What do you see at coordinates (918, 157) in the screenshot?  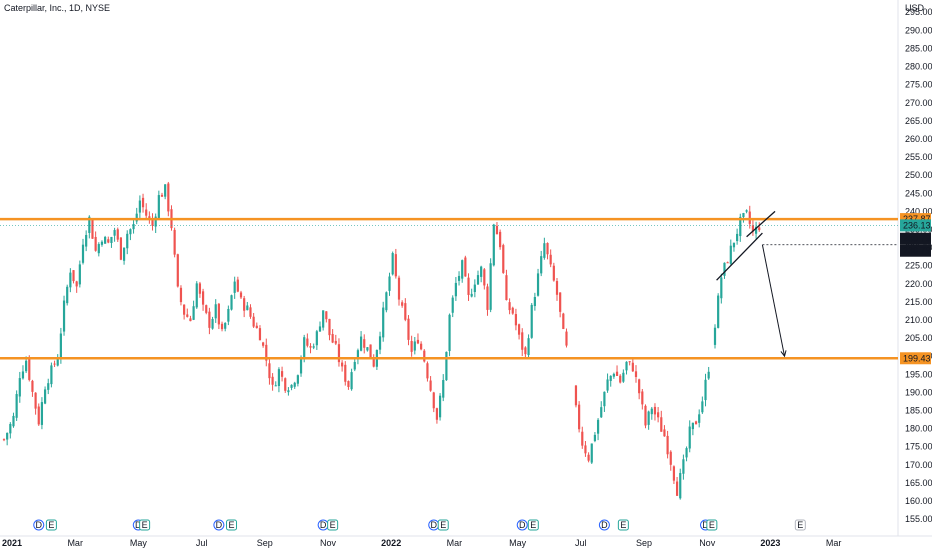 I see `y-tick-label: 255.00` at bounding box center [918, 157].